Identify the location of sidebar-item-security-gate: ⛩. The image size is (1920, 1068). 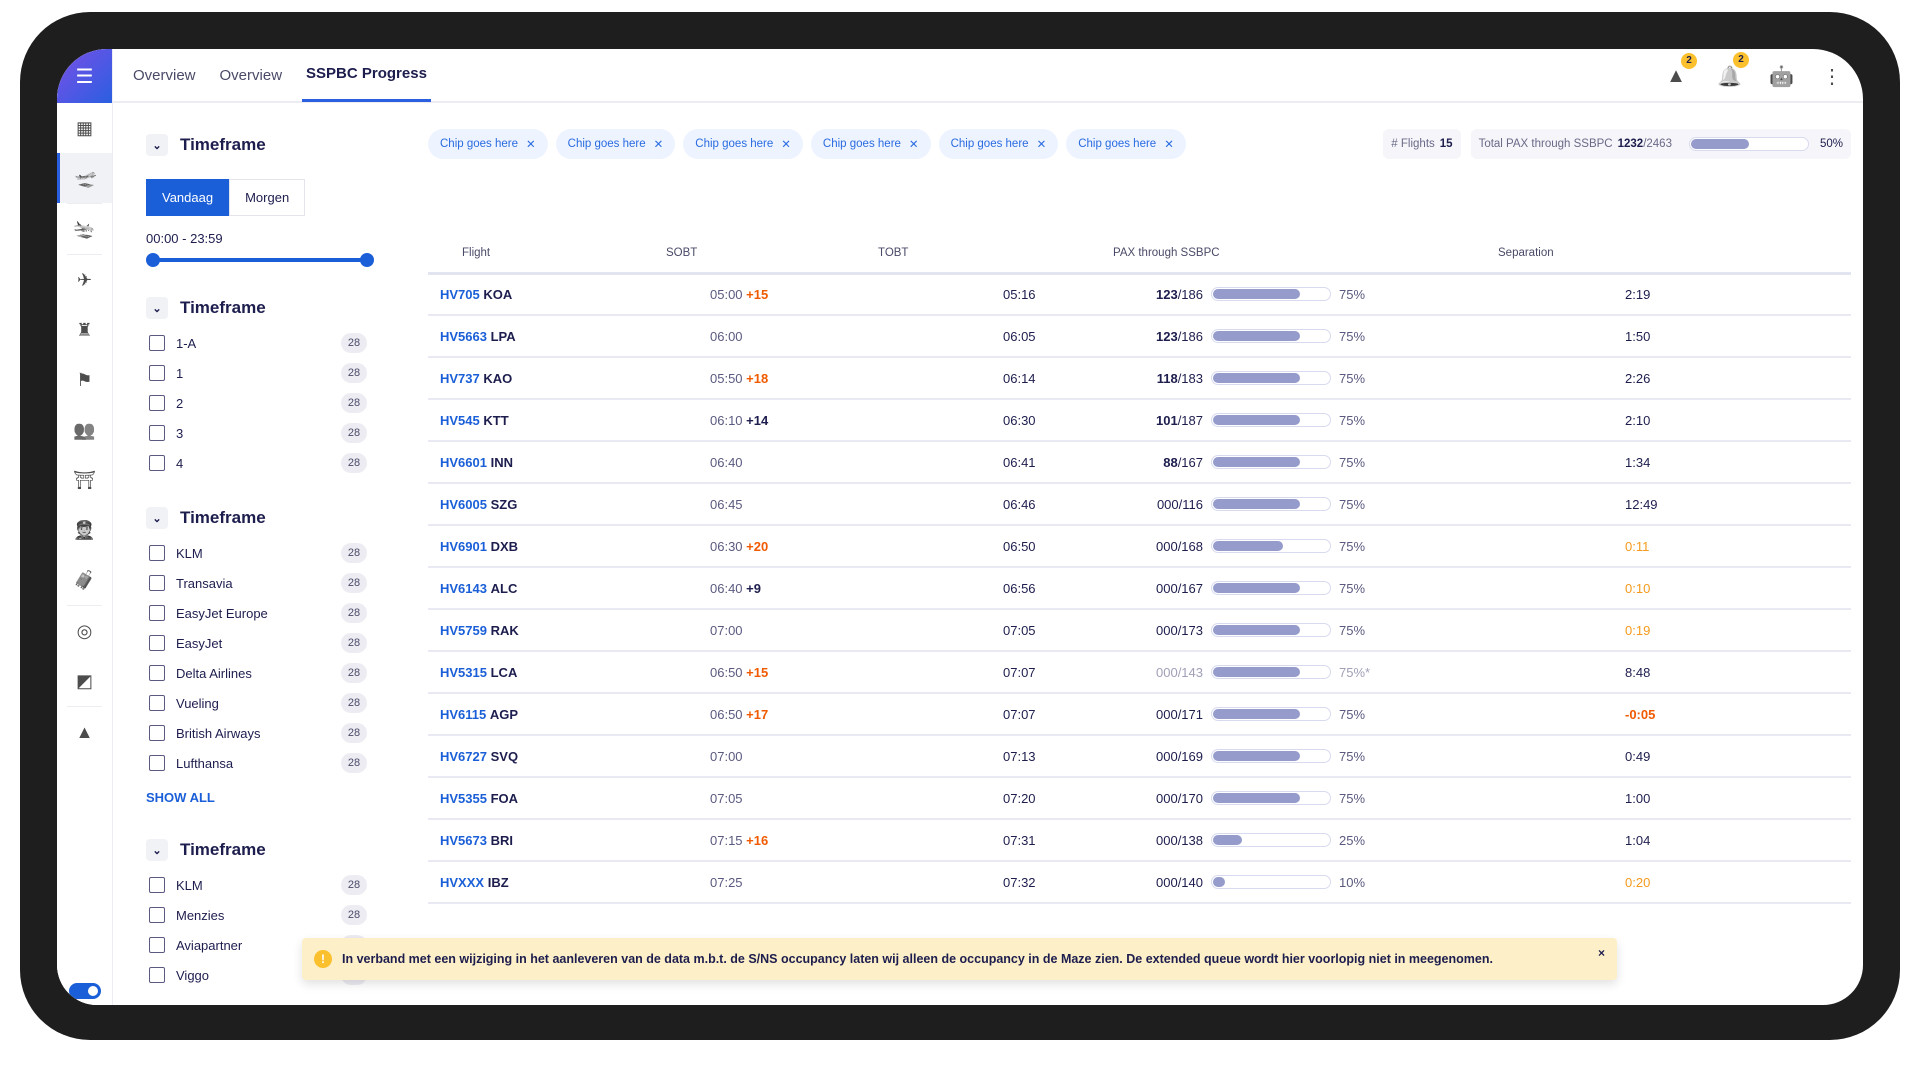
(84, 480).